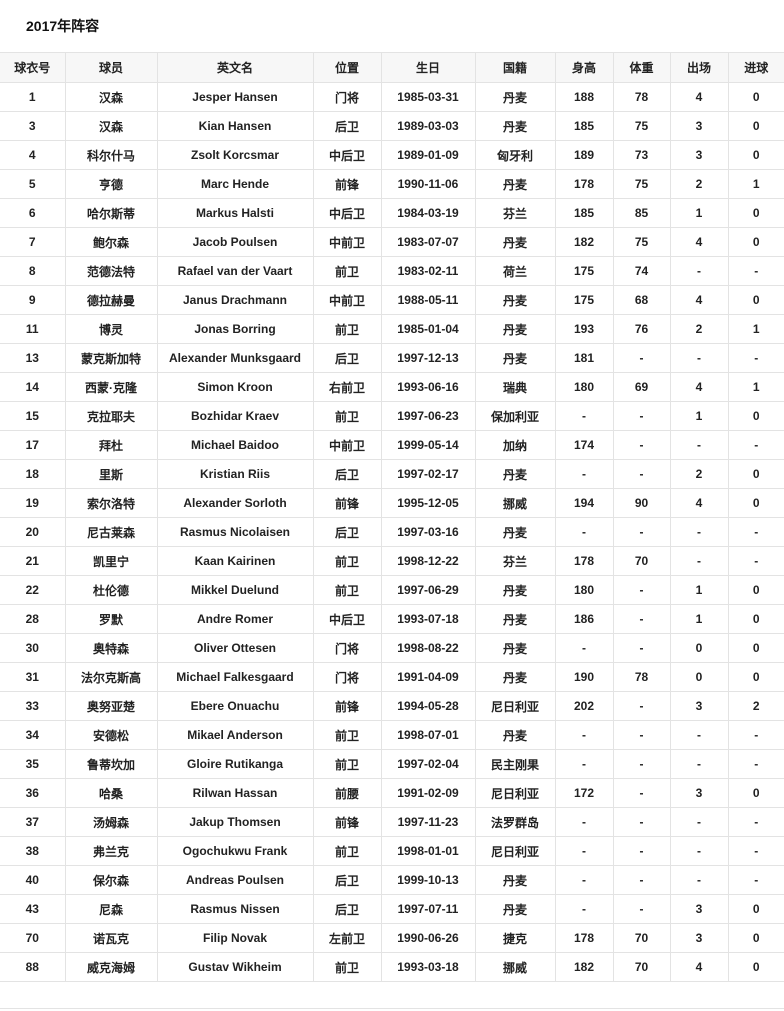  What do you see at coordinates (33, 967) in the screenshot?
I see `cell-jersey-number: 88` at bounding box center [33, 967].